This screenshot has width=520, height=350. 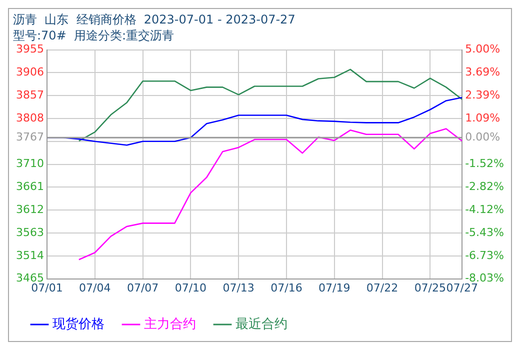 I want to click on y-tick-label: 3612, so click(x=30, y=209).